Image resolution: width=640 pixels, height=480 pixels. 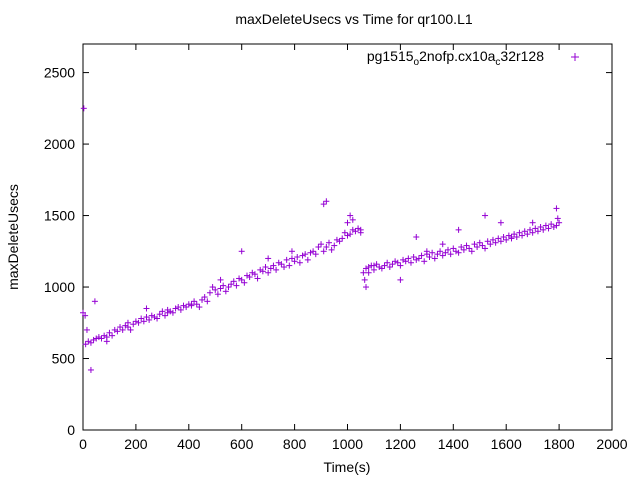 What do you see at coordinates (59, 216) in the screenshot?
I see `y-tick-label-3: 1500` at bounding box center [59, 216].